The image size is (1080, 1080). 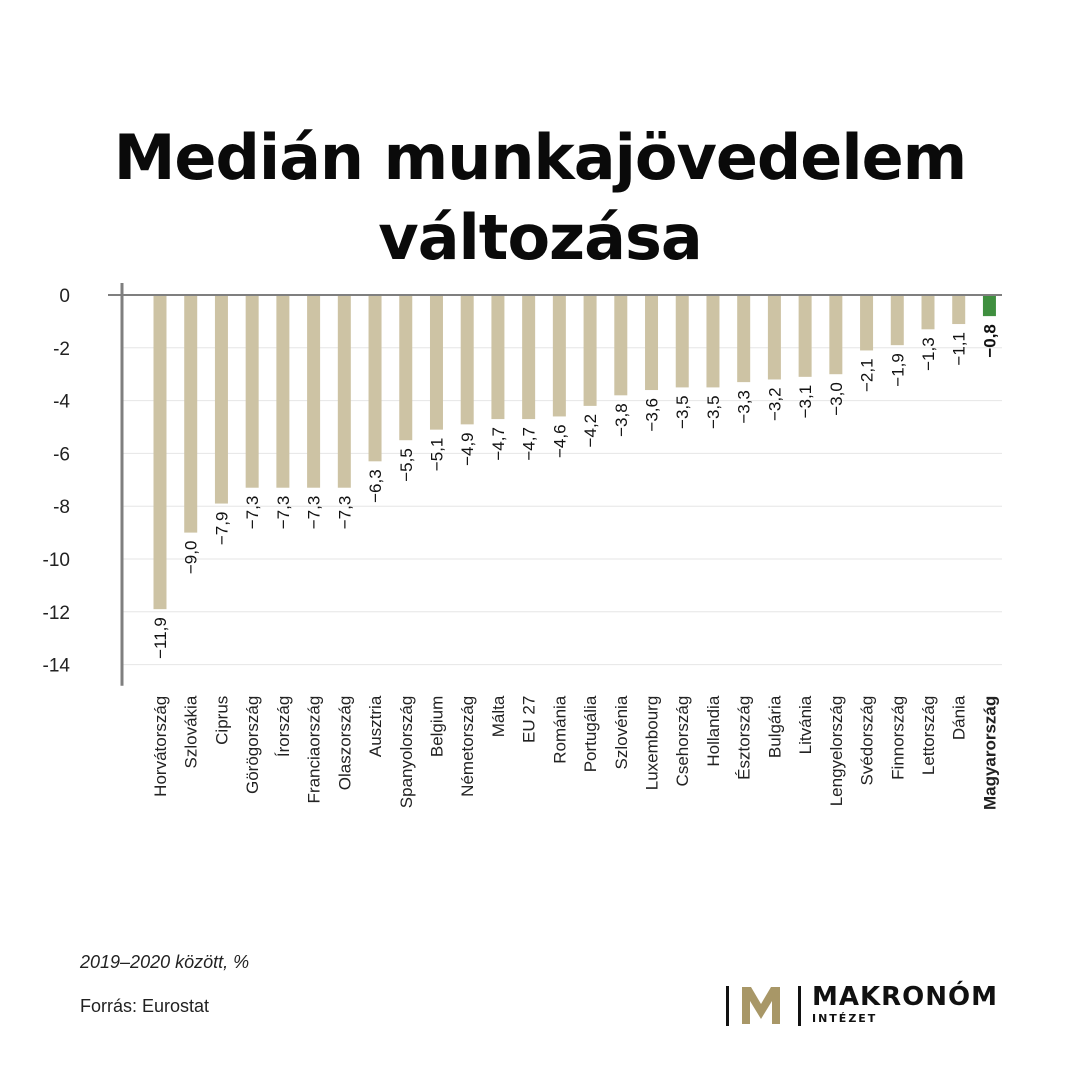 What do you see at coordinates (744, 407) in the screenshot?
I see `data-label: −3,3` at bounding box center [744, 407].